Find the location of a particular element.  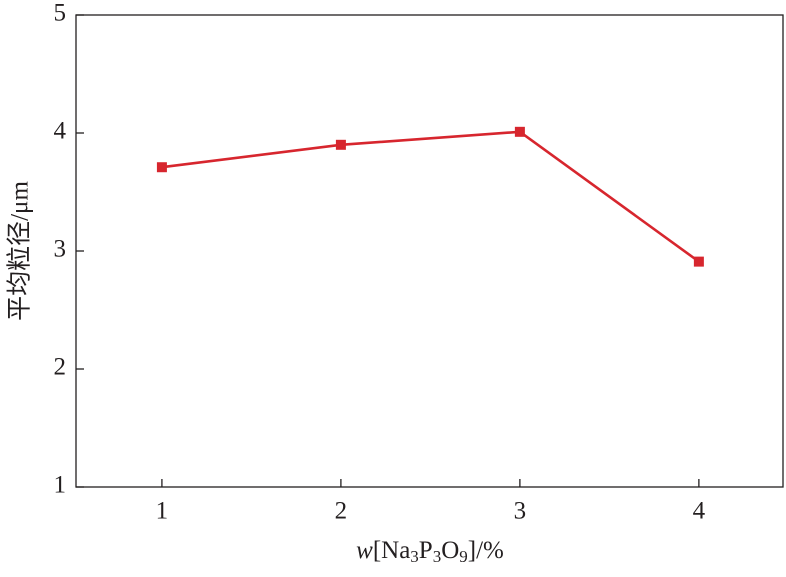

y-tick-label: 2 is located at coordinates (60, 367).